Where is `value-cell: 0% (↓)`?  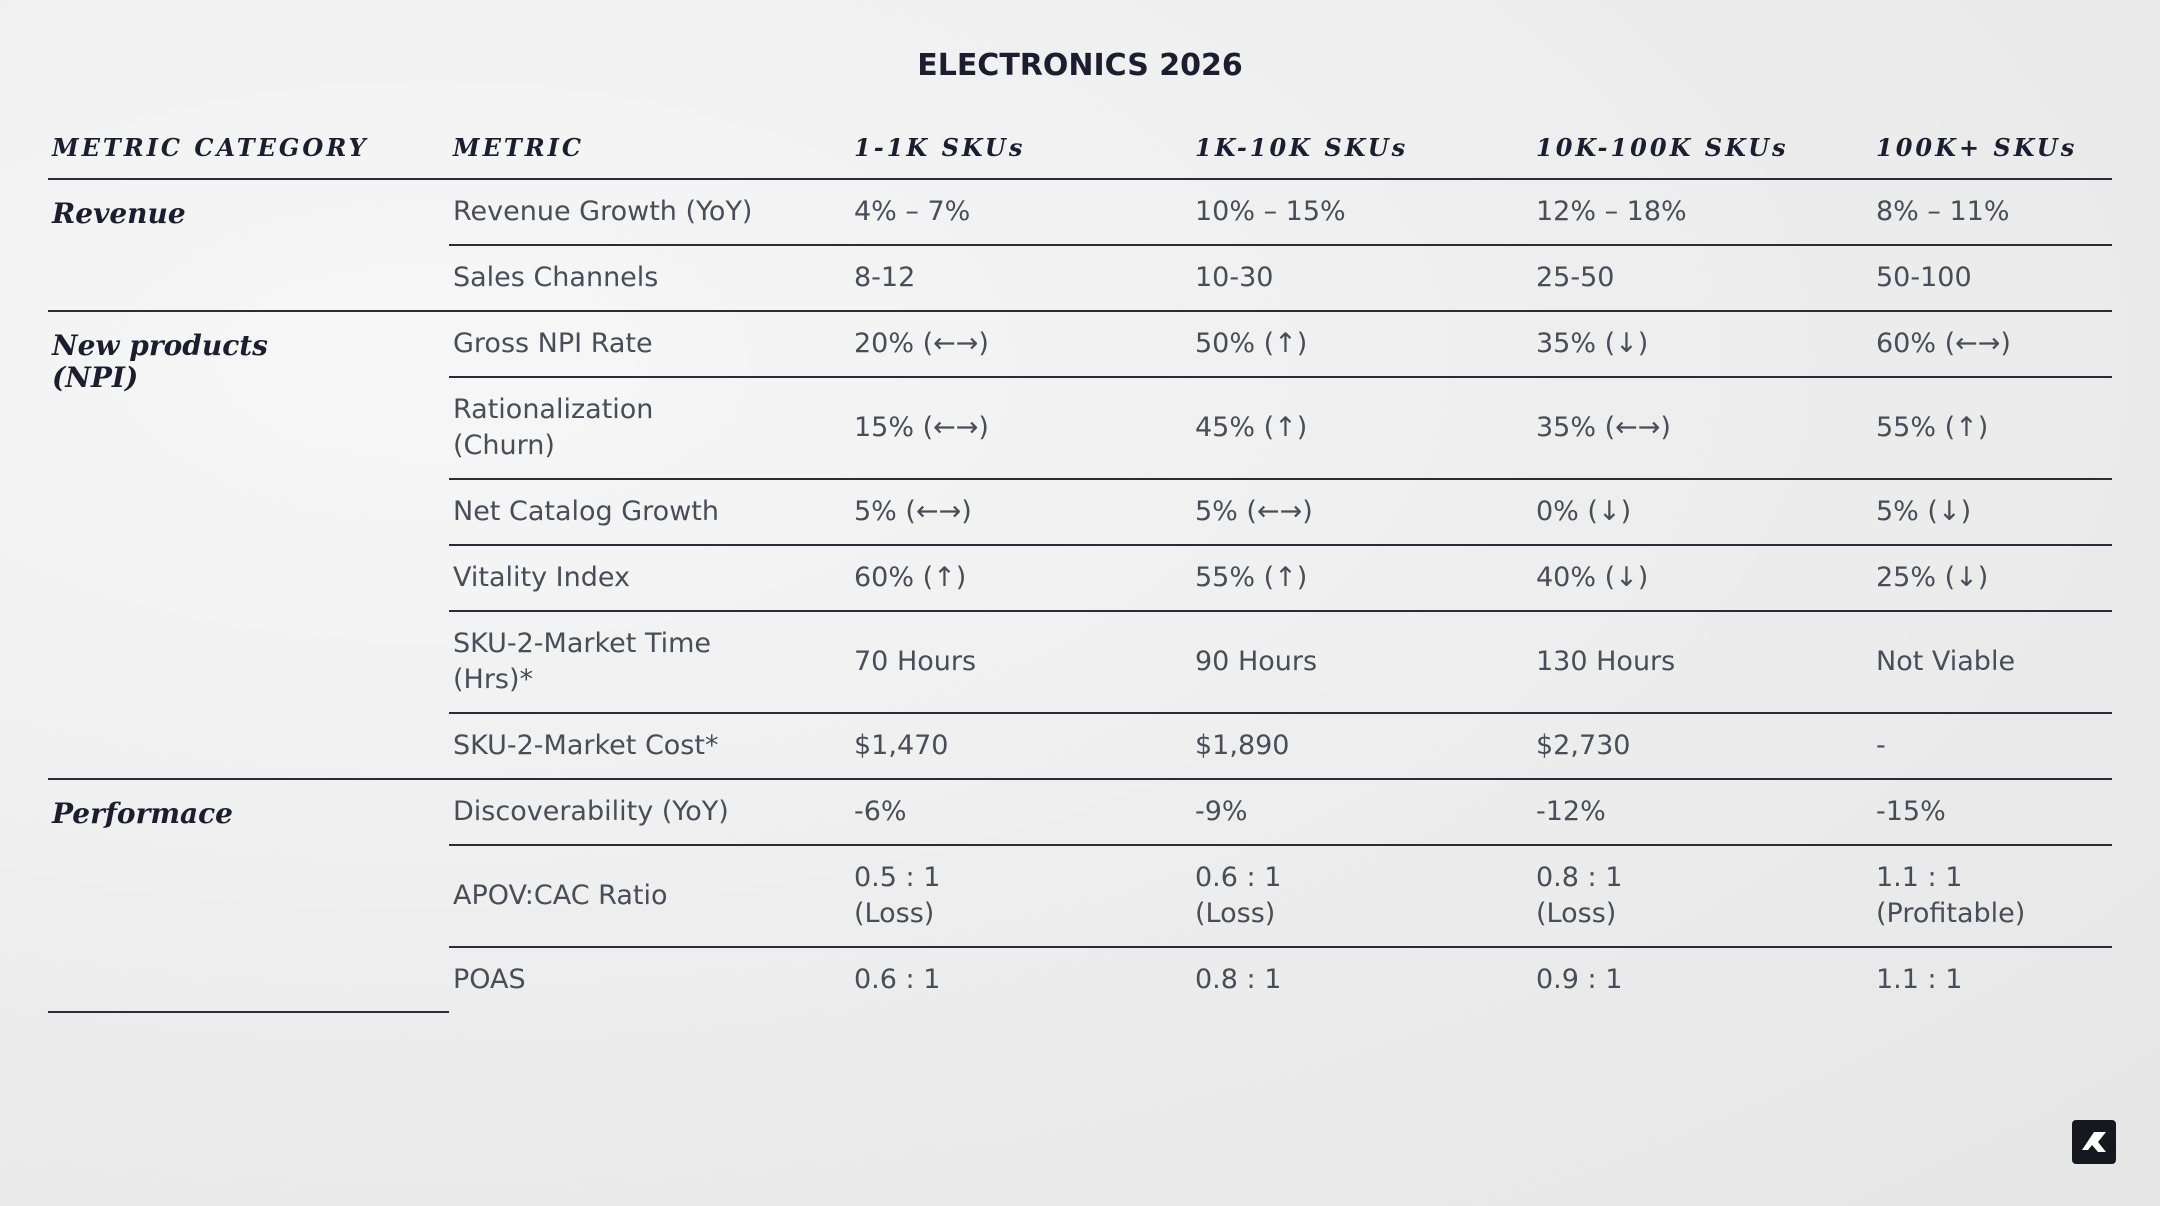 value-cell: 0% (↓) is located at coordinates (1702, 512).